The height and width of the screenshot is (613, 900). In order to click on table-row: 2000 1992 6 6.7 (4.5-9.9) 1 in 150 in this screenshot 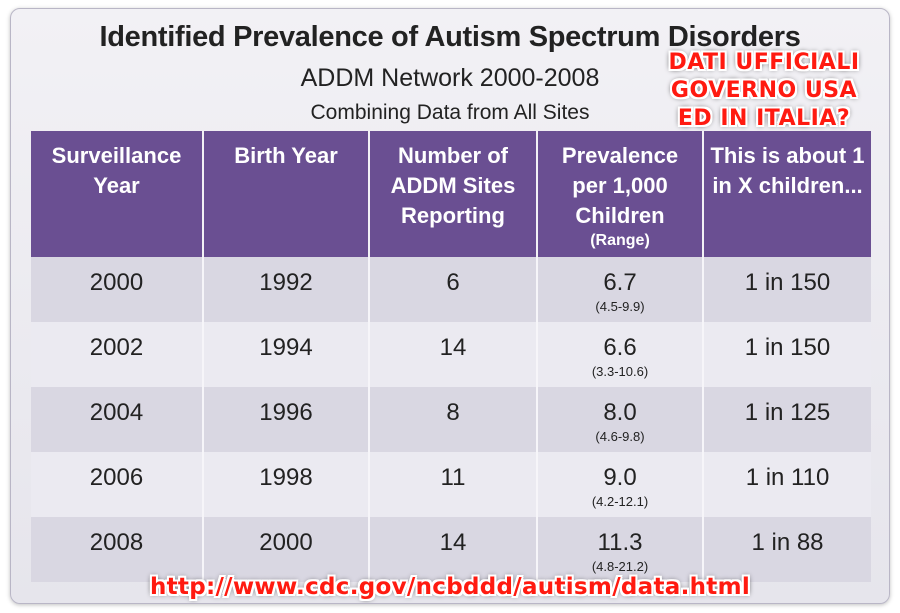, I will do `click(451, 289)`.